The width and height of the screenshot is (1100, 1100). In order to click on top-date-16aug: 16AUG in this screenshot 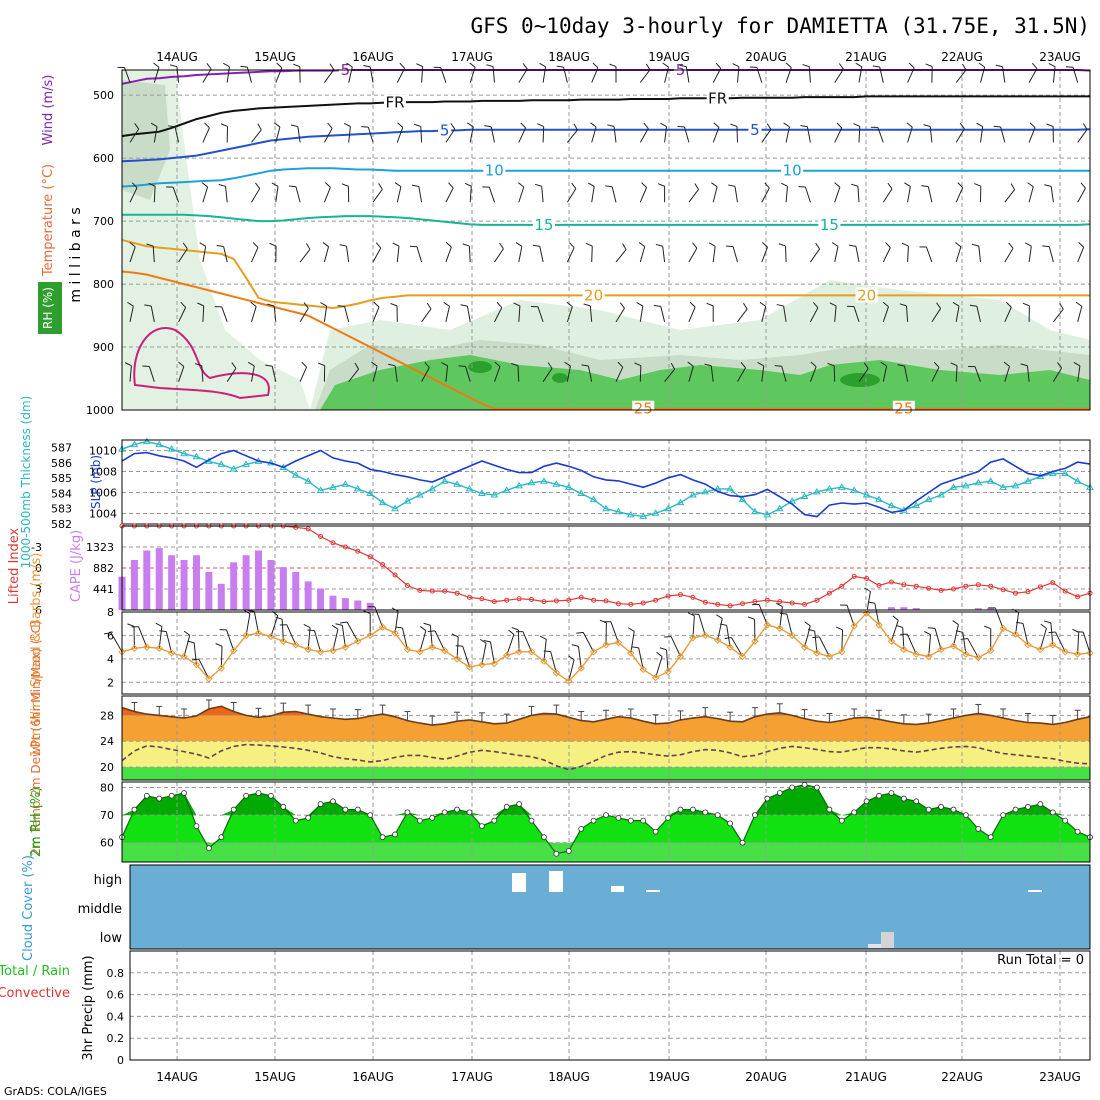, I will do `click(373, 57)`.